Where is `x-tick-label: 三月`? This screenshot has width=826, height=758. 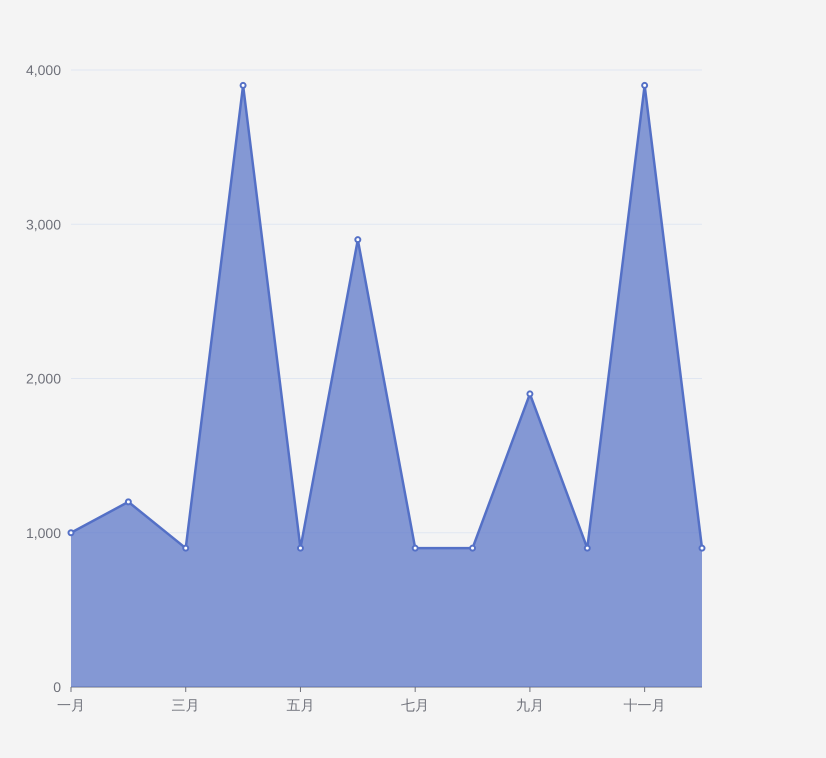 x-tick-label: 三月 is located at coordinates (186, 705).